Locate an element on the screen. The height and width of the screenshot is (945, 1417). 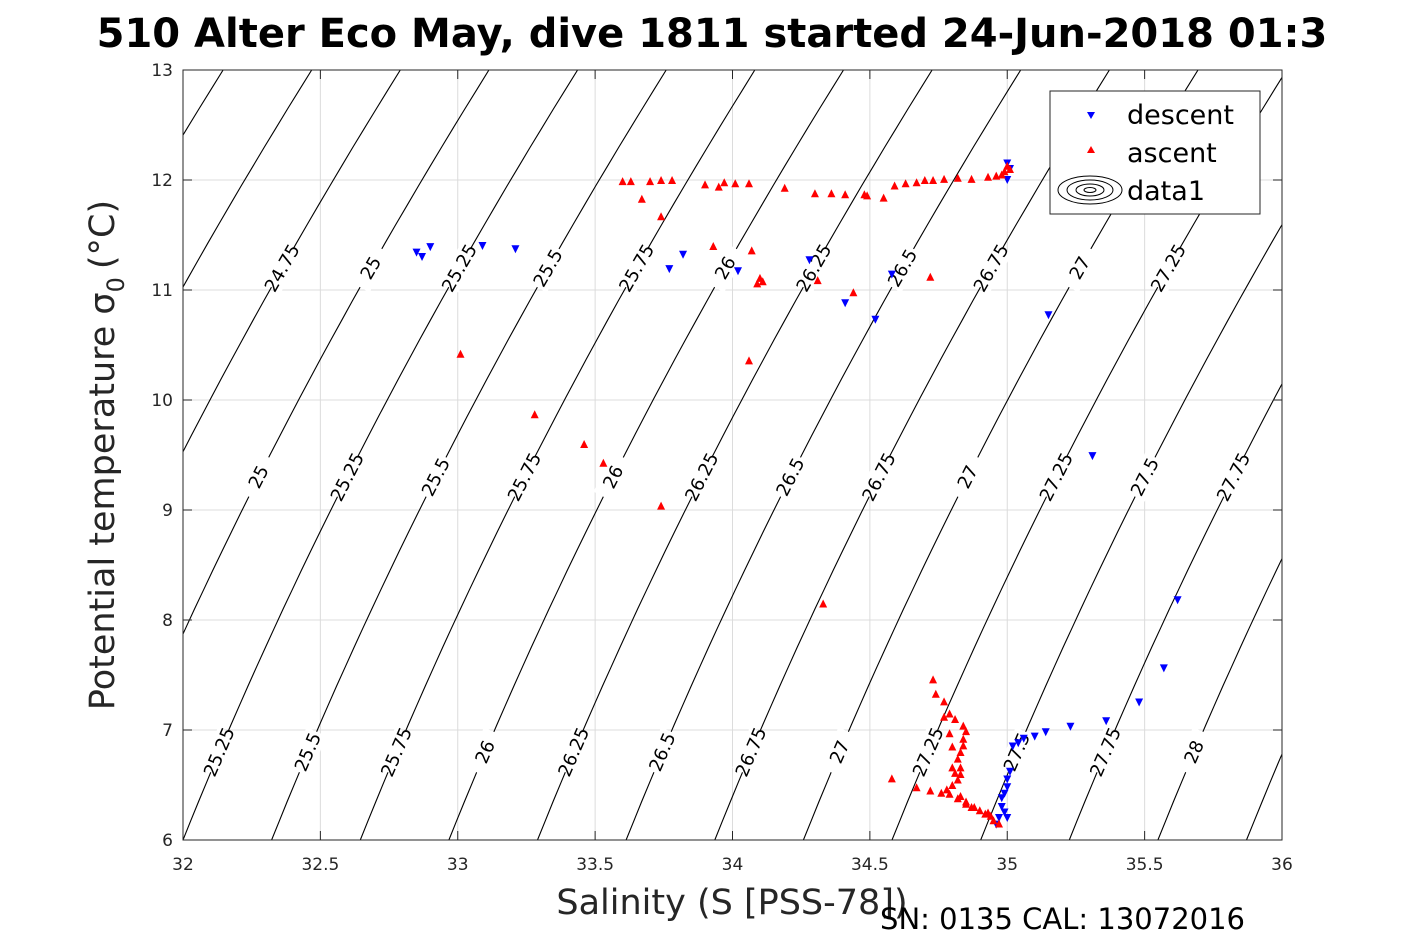
x-tick-label: 32 is located at coordinates (183, 865).